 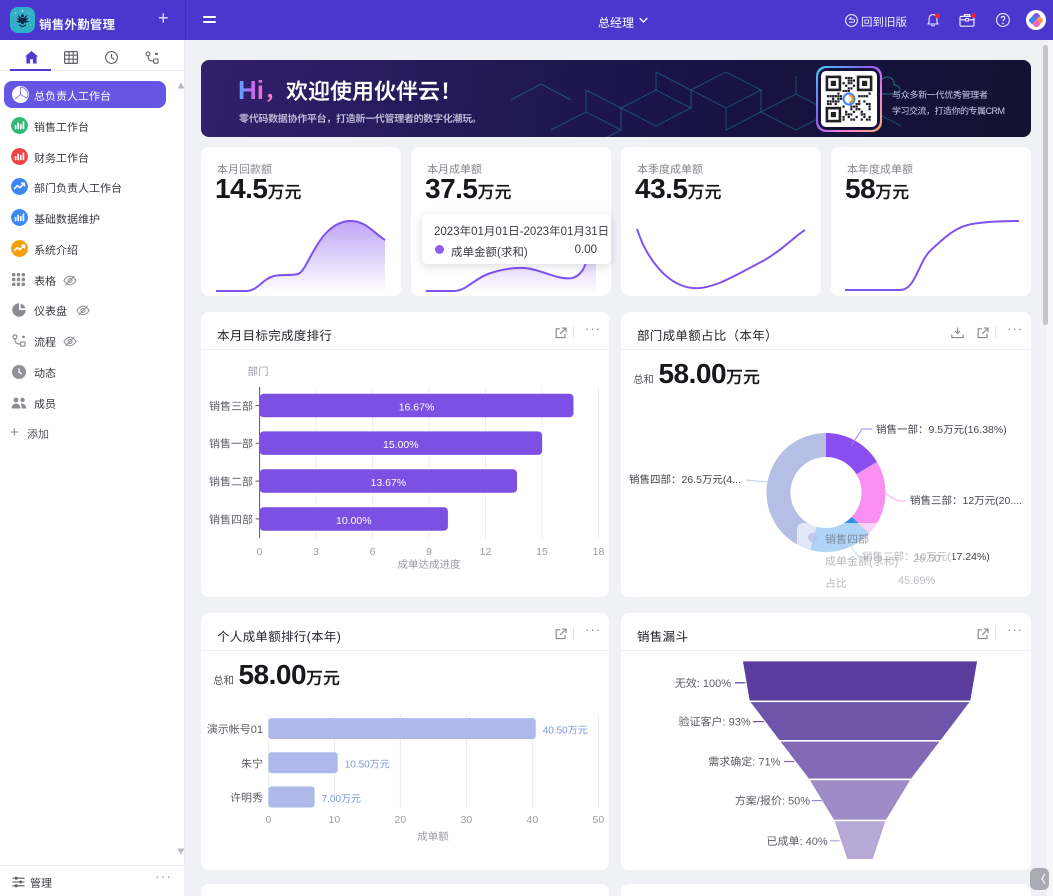 I want to click on svg-text: 10.00%, so click(x=354, y=521).